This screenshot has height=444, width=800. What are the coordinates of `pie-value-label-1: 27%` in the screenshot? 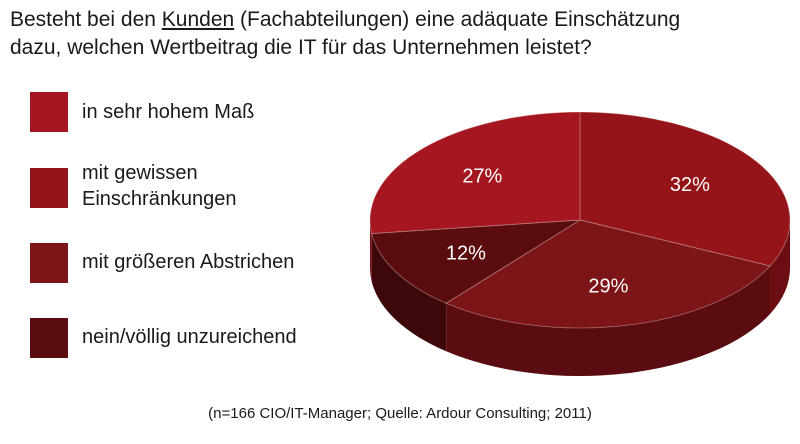 It's located at (482, 177).